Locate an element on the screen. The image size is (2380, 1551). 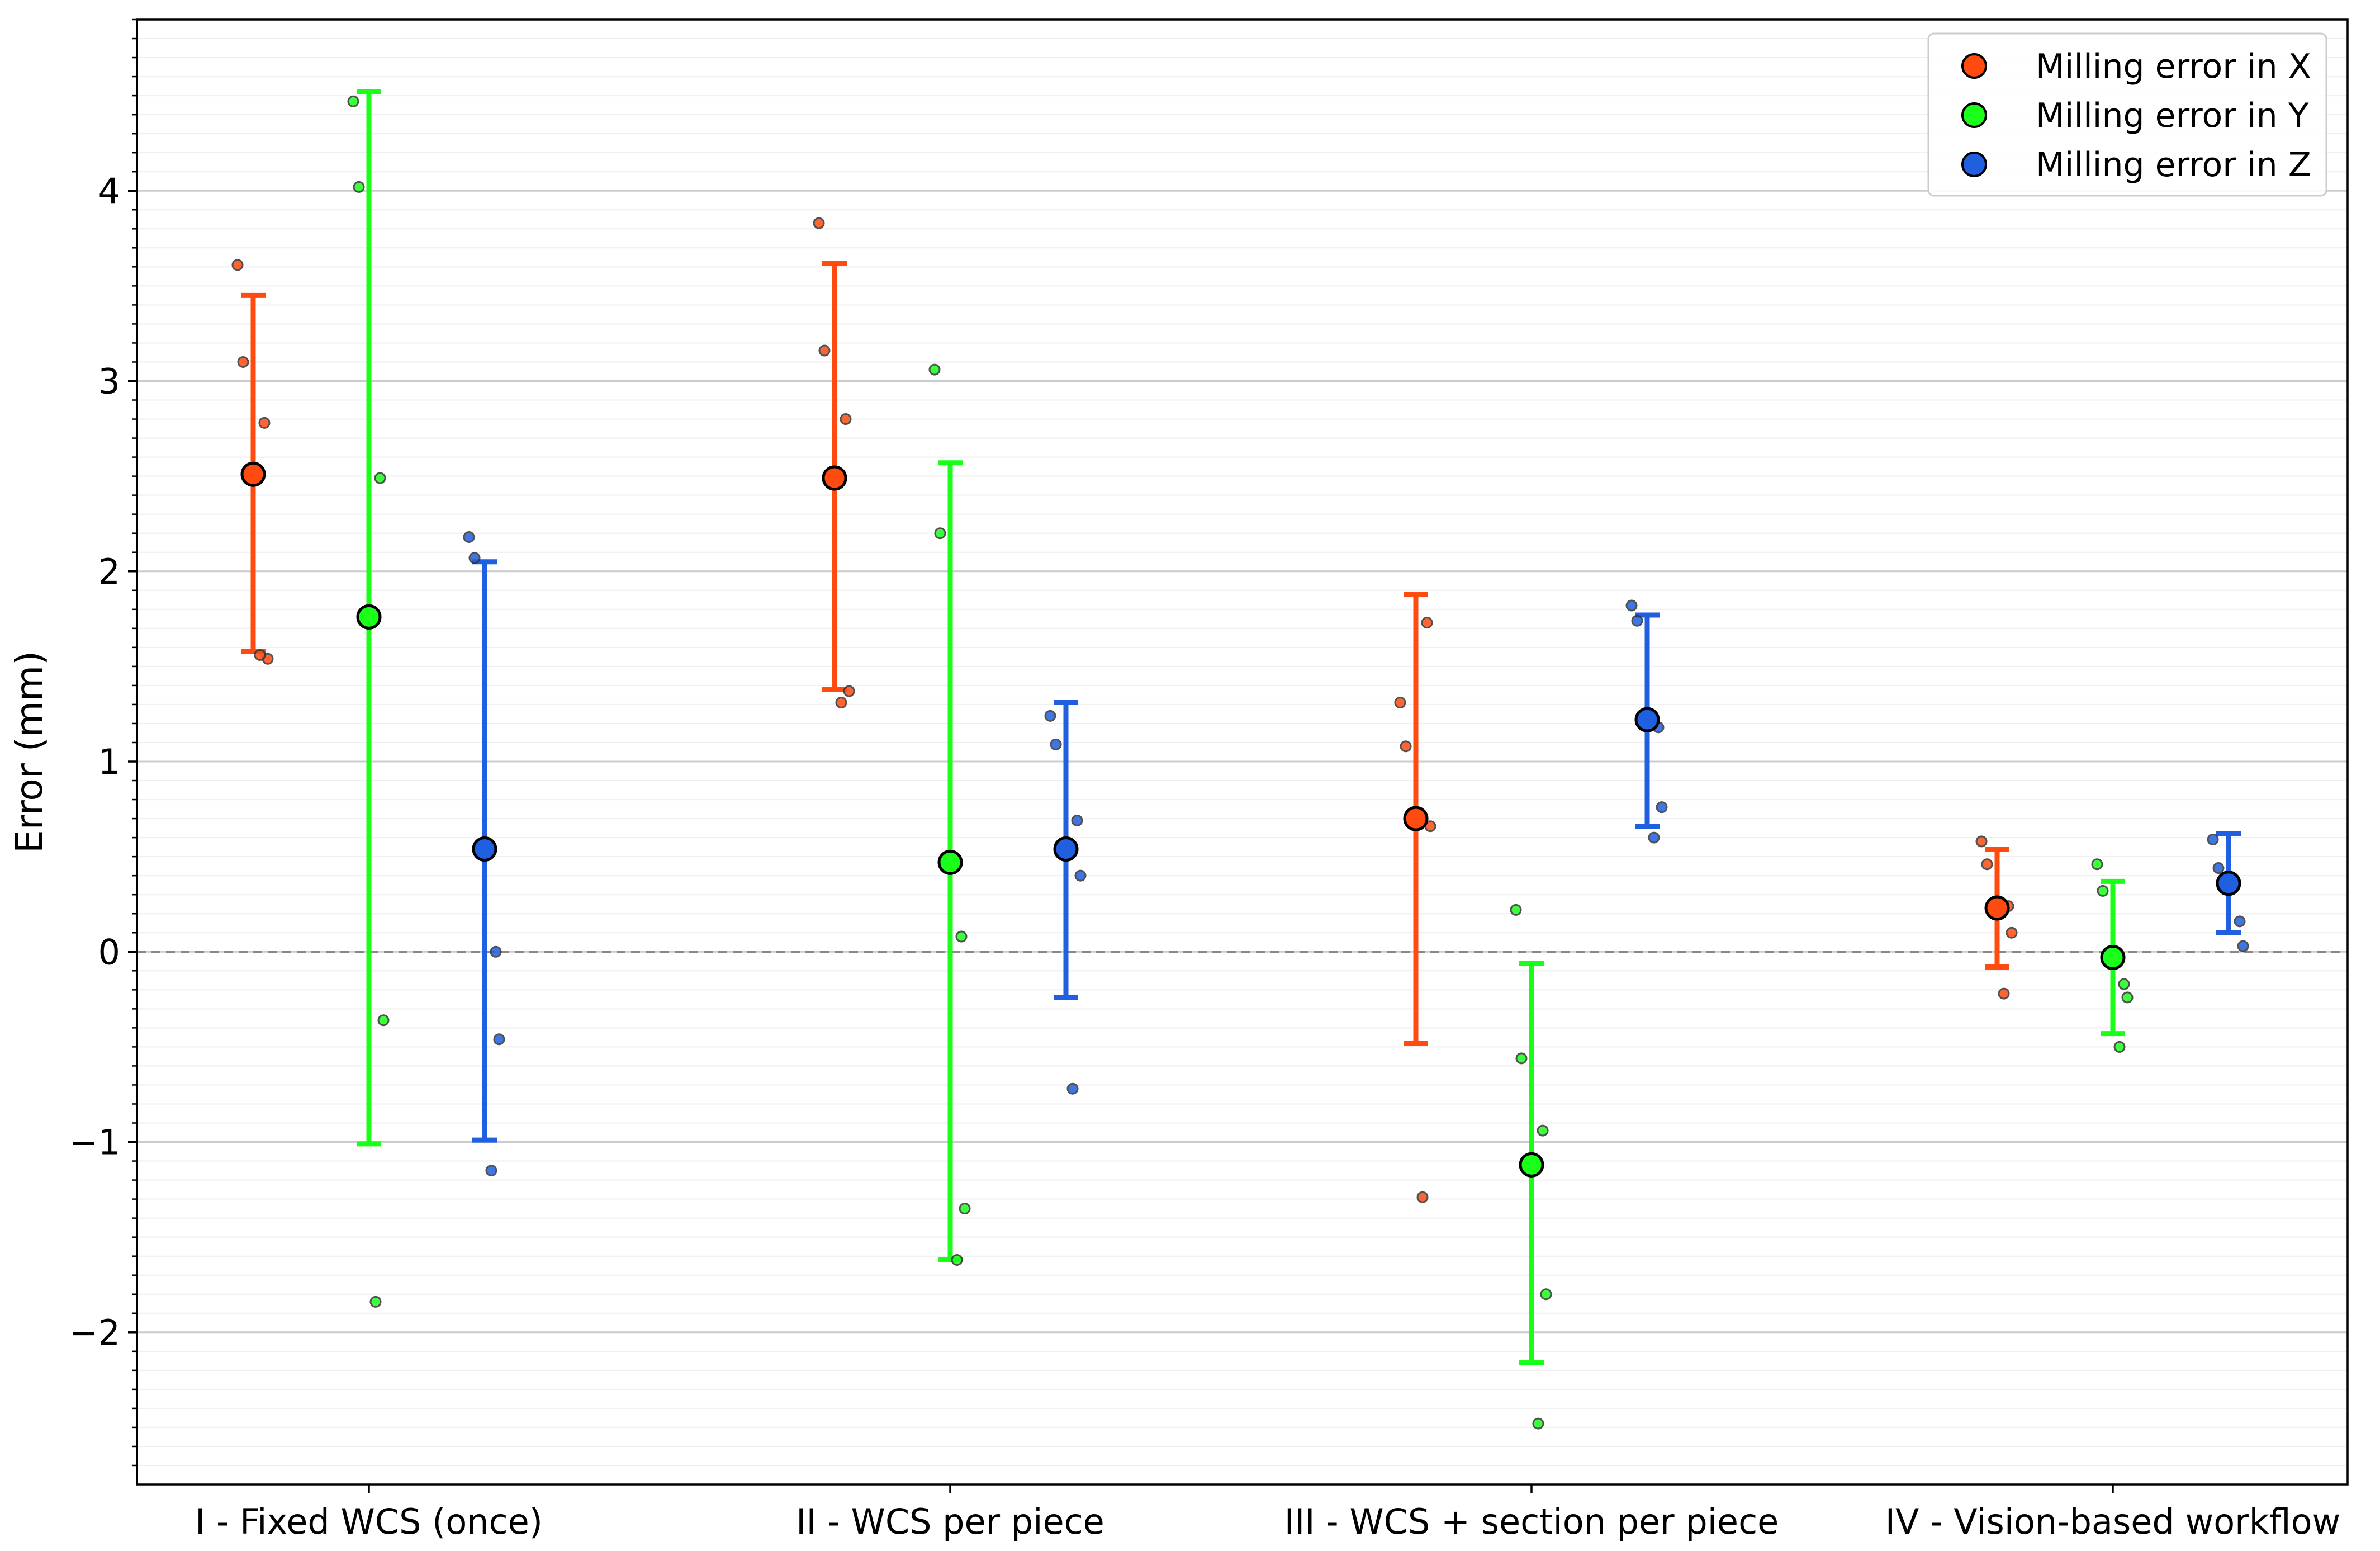
legend-label: Milling error in X is located at coordinates (2173, 66).